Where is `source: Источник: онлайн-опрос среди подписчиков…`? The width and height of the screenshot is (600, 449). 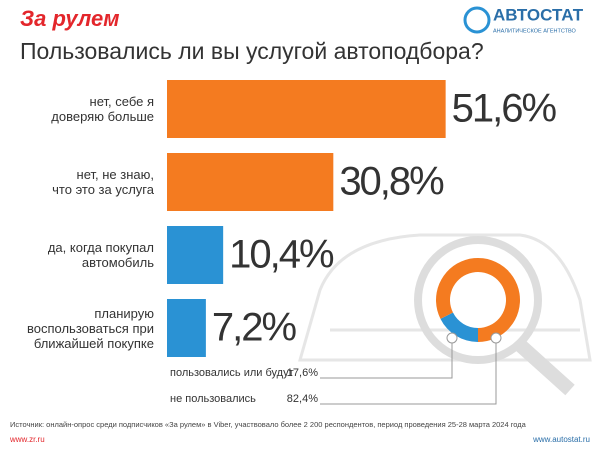
source: Источник: онлайн-опрос среди подписчиков… is located at coordinates (268, 424).